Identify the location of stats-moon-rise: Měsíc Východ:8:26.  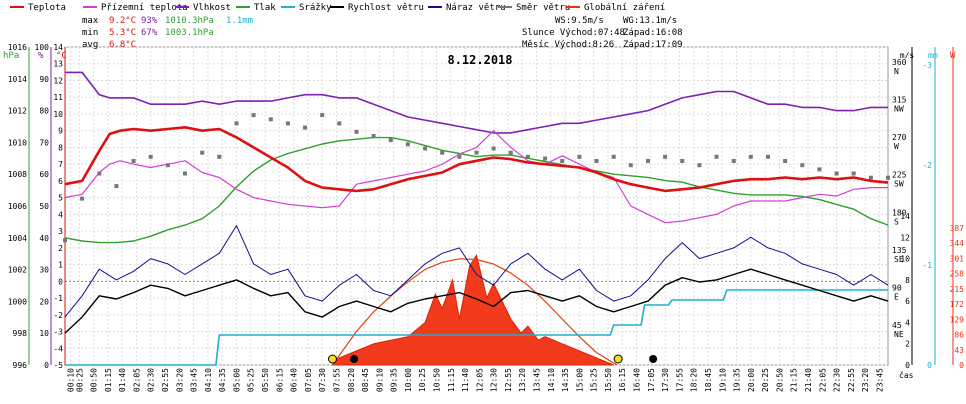
(568, 45).